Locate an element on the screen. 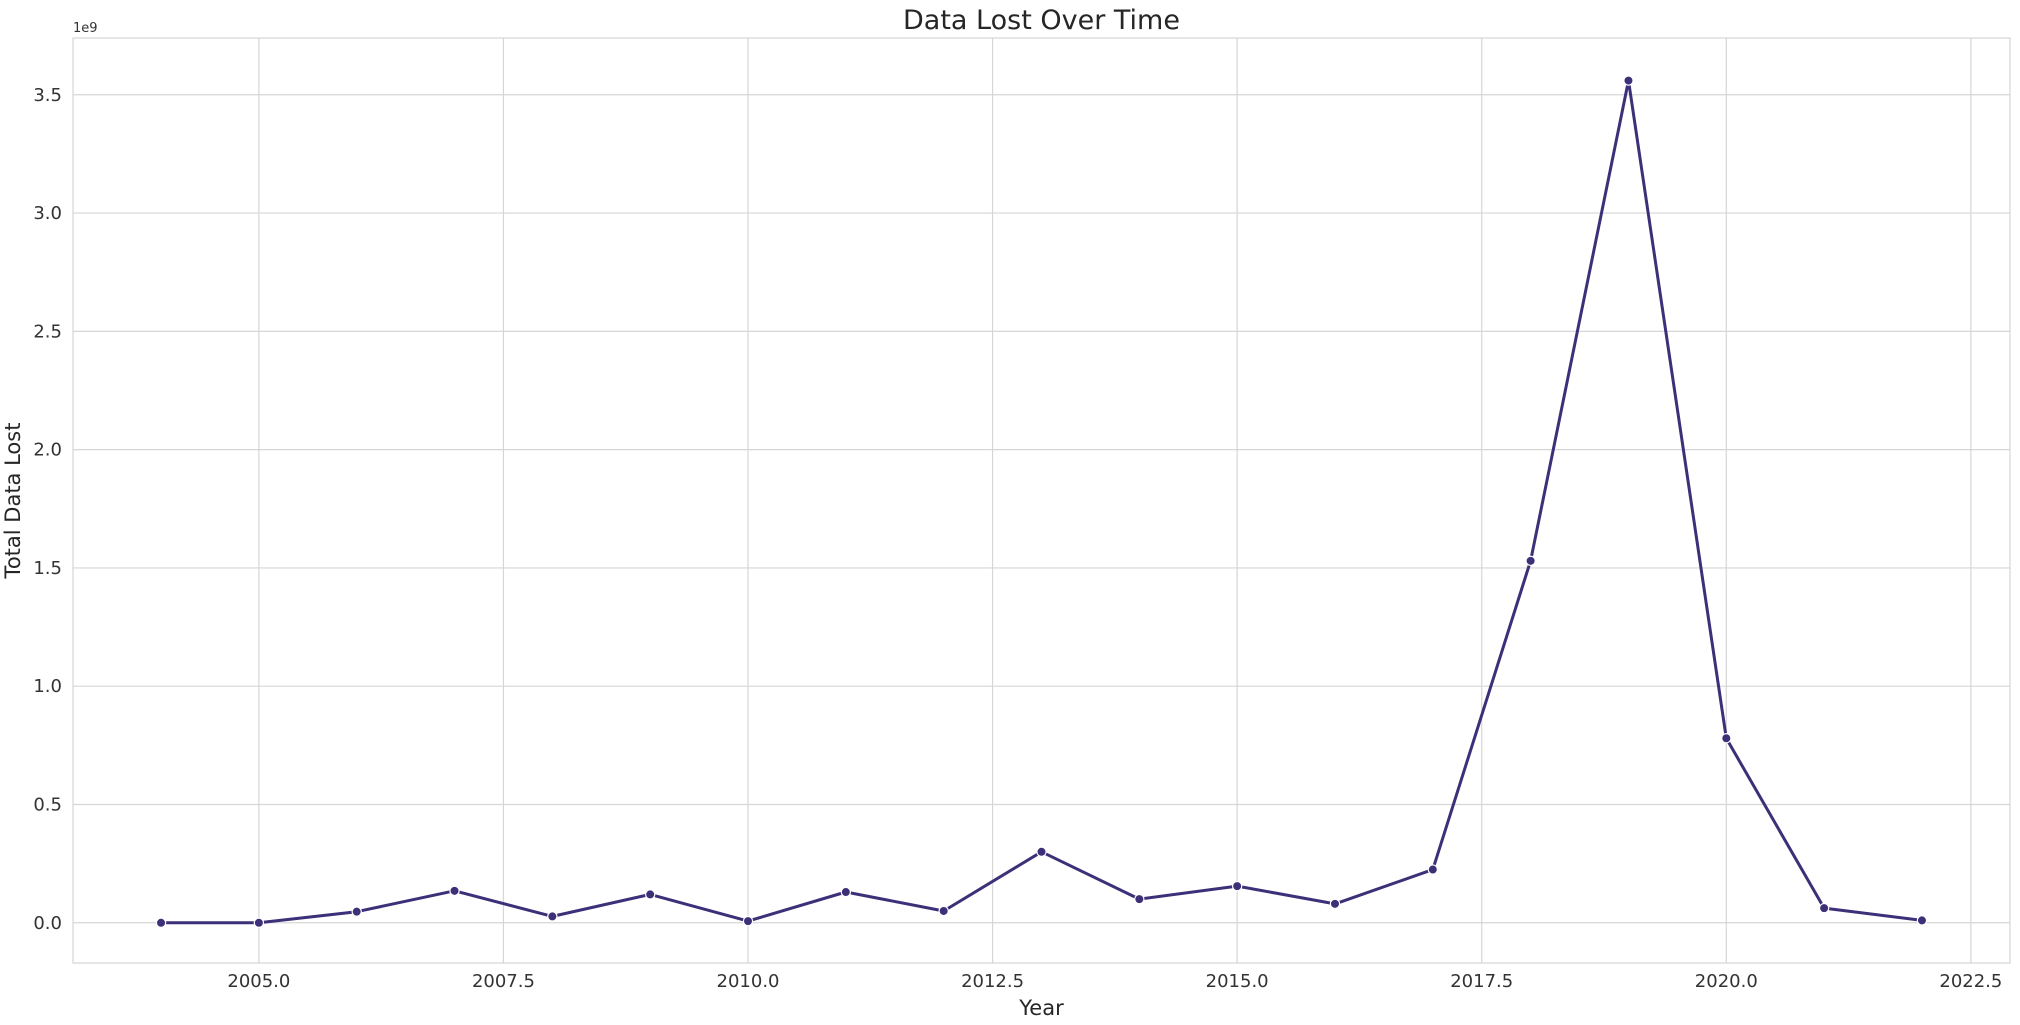 This screenshot has width=2020, height=1025. y-tick-labels: 0.0 0.5 1.0 1.5 2.0 2.5 3.0 3.5 is located at coordinates (47, 509).